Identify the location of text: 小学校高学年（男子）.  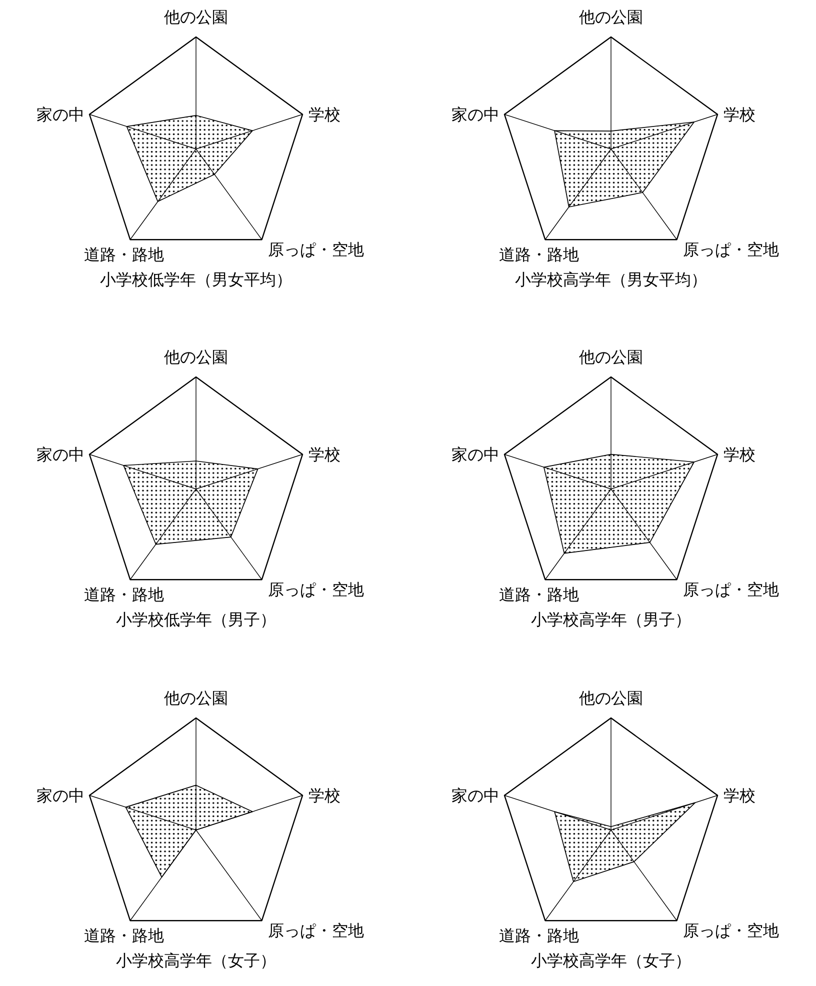
(611, 620).